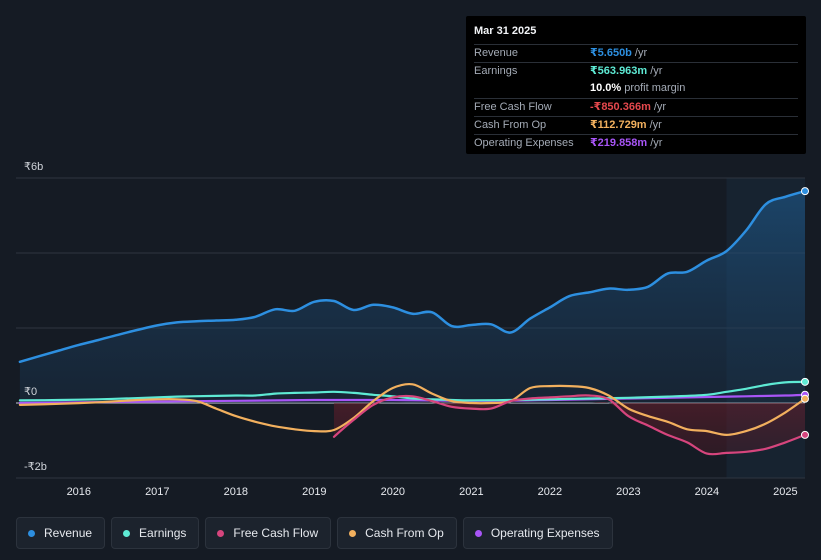  What do you see at coordinates (619, 71) in the screenshot?
I see `tooltip-row-value: ₹563.963m` at bounding box center [619, 71].